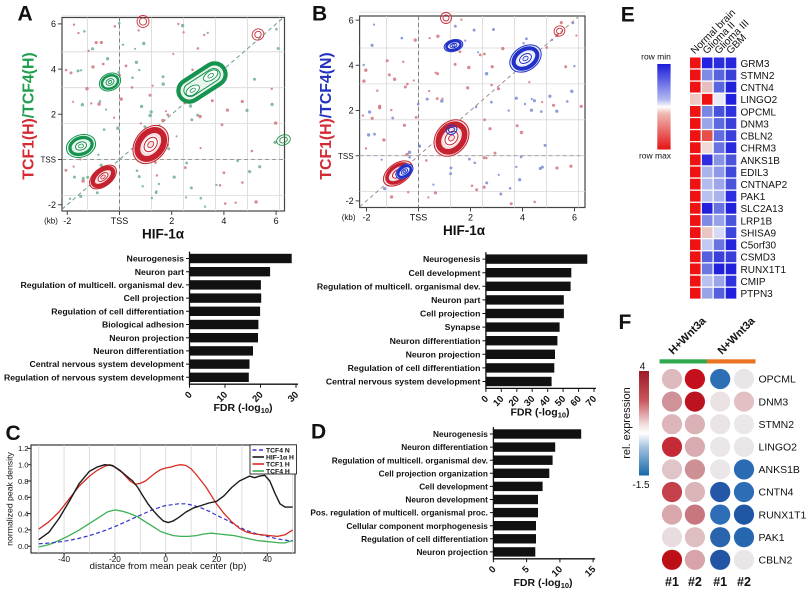 This screenshot has height=599, width=809. Describe the element at coordinates (94, 377) in the screenshot. I see `svg-text:Regulation of nervous system d: Regulation of nervous system development` at that location.